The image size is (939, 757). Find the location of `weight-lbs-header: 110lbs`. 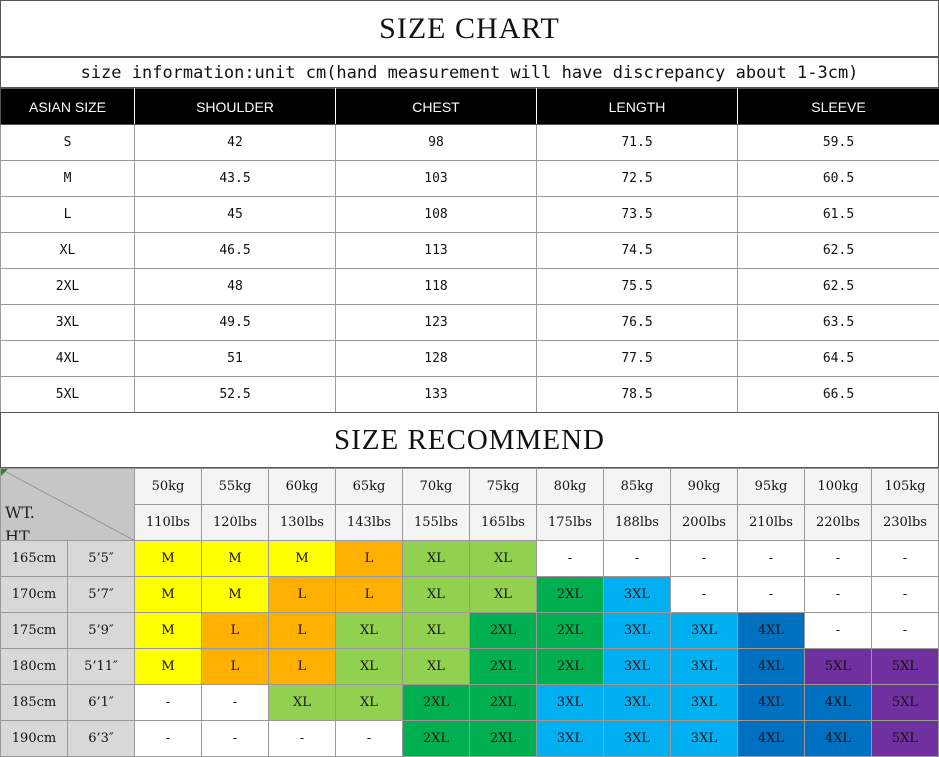

weight-lbs-header: 110lbs is located at coordinates (168, 522).